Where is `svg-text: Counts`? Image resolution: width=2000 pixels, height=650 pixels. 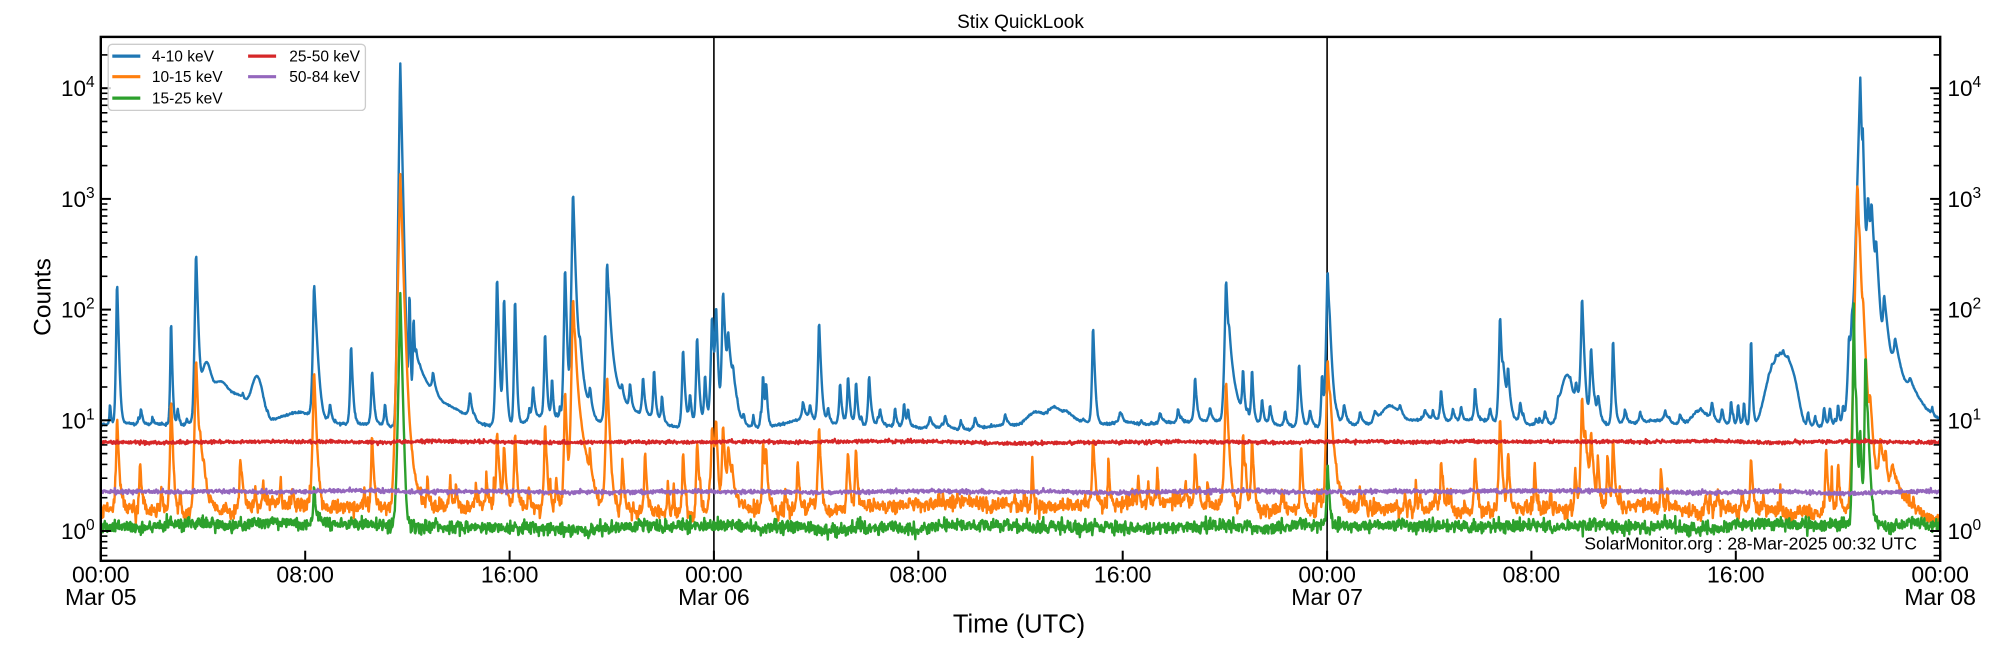 svg-text: Counts is located at coordinates (43, 297).